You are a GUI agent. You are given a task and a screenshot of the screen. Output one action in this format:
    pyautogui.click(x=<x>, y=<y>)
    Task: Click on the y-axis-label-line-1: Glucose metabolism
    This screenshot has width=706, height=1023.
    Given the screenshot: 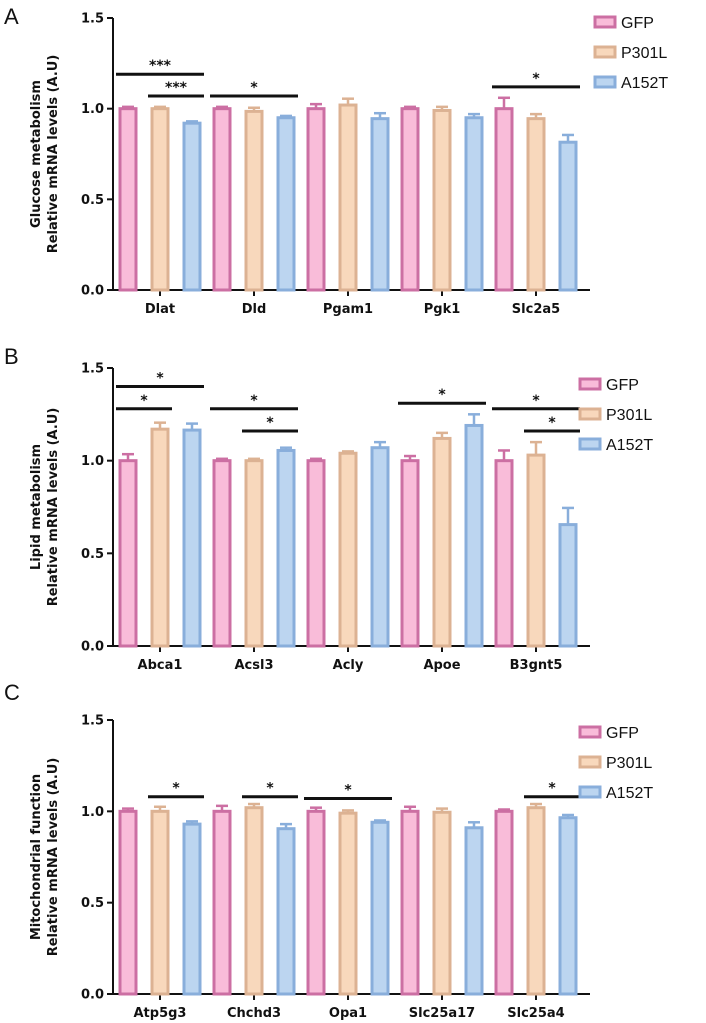 What is the action you would take?
    pyautogui.click(x=36, y=154)
    